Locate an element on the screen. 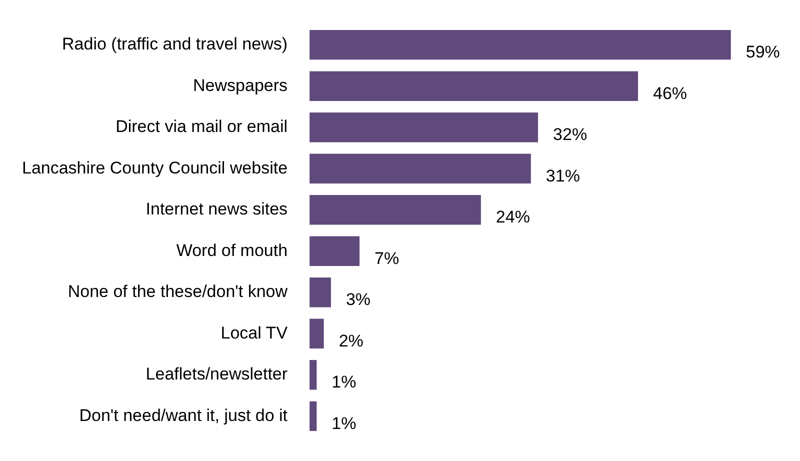 The width and height of the screenshot is (800, 461). data-label: 32% is located at coordinates (570, 134).